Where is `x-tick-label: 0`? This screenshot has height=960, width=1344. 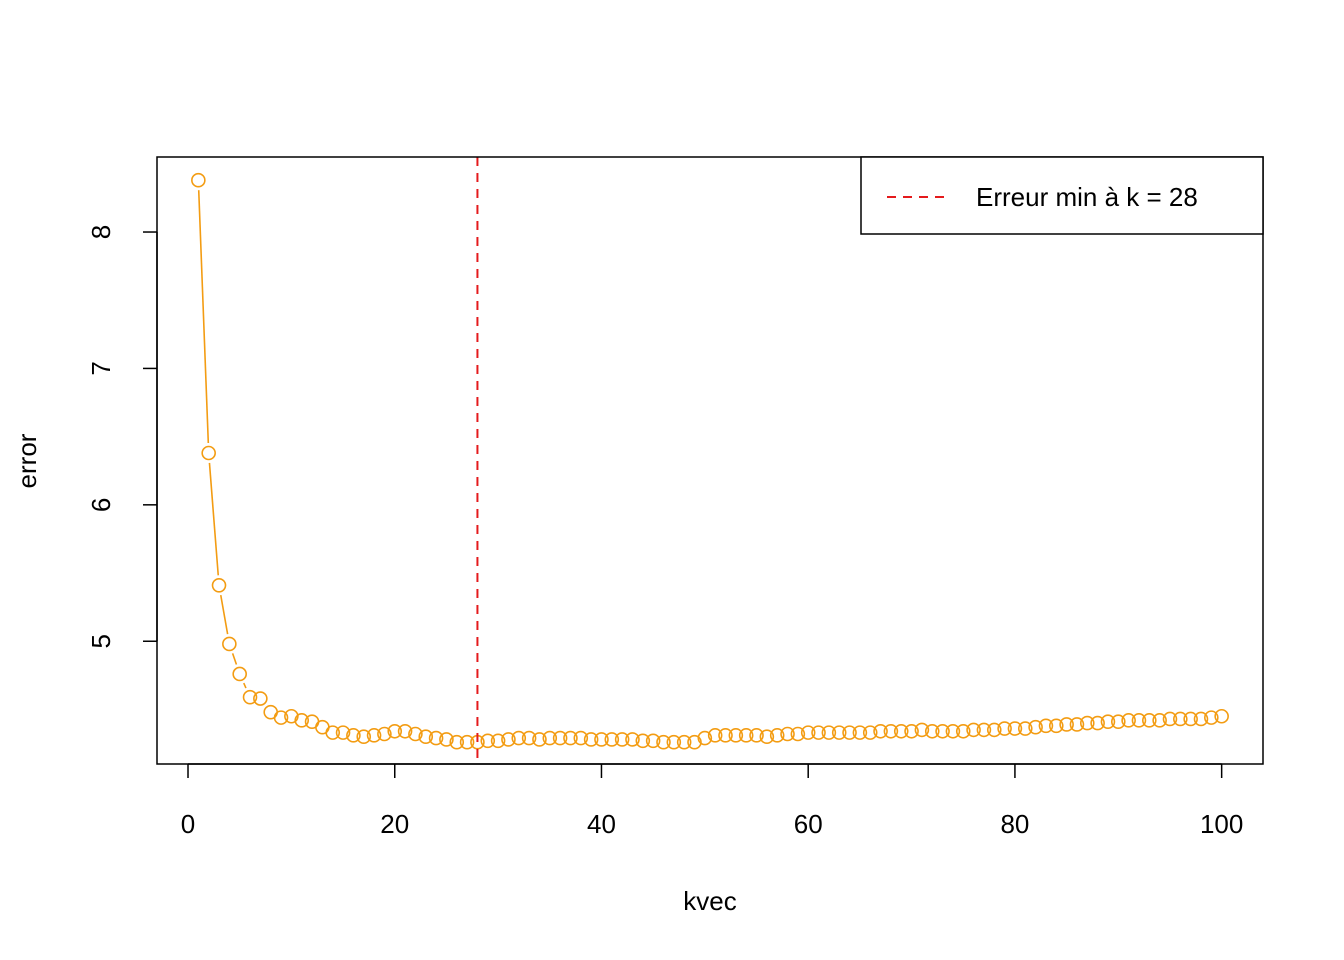 x-tick-label: 0 is located at coordinates (188, 824).